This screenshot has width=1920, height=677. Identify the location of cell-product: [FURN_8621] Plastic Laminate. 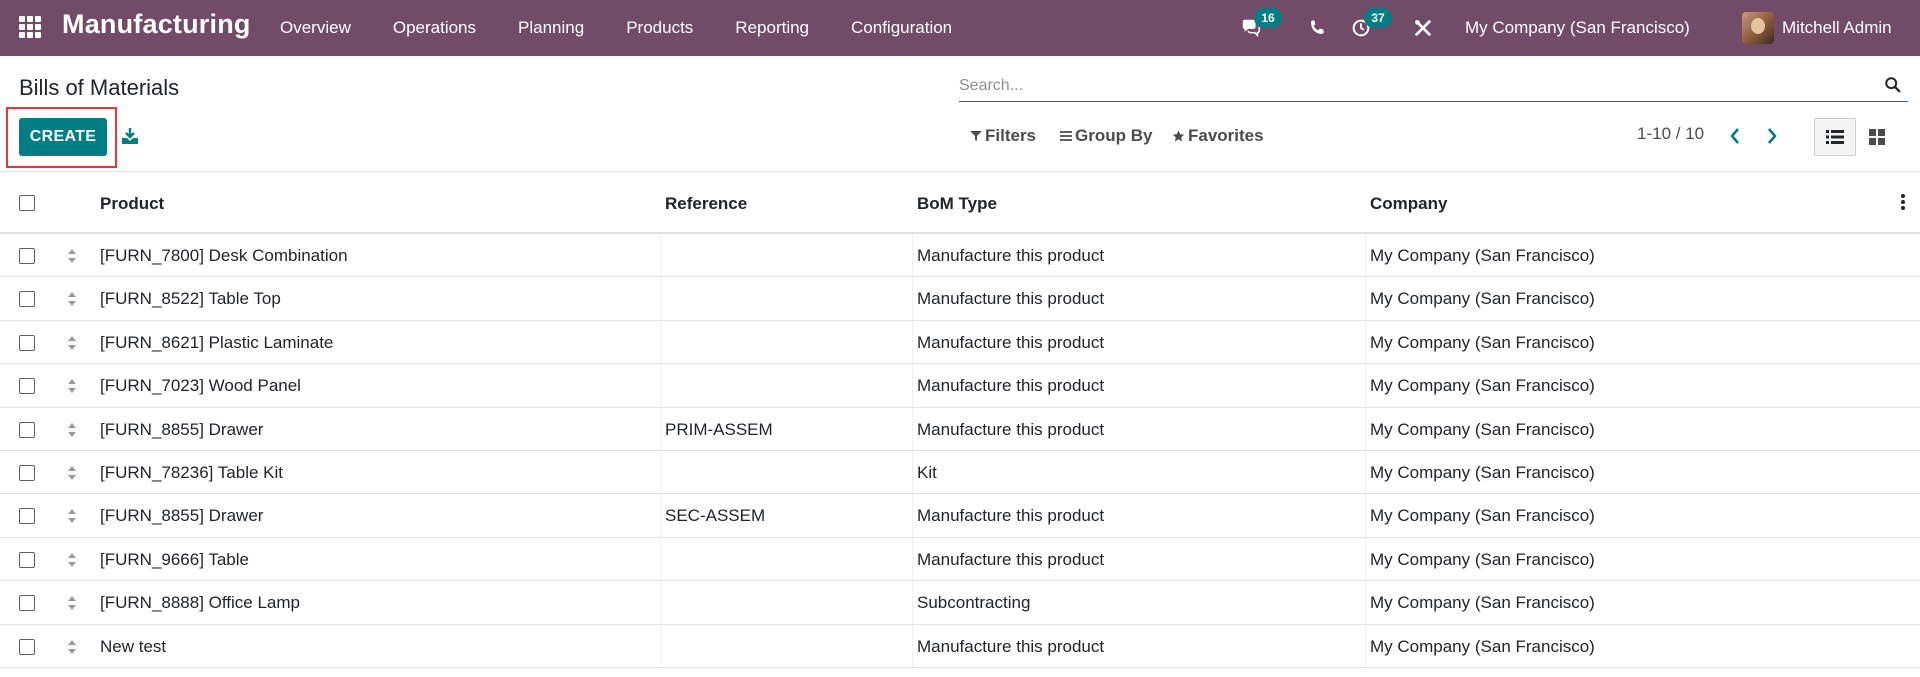
(217, 342).